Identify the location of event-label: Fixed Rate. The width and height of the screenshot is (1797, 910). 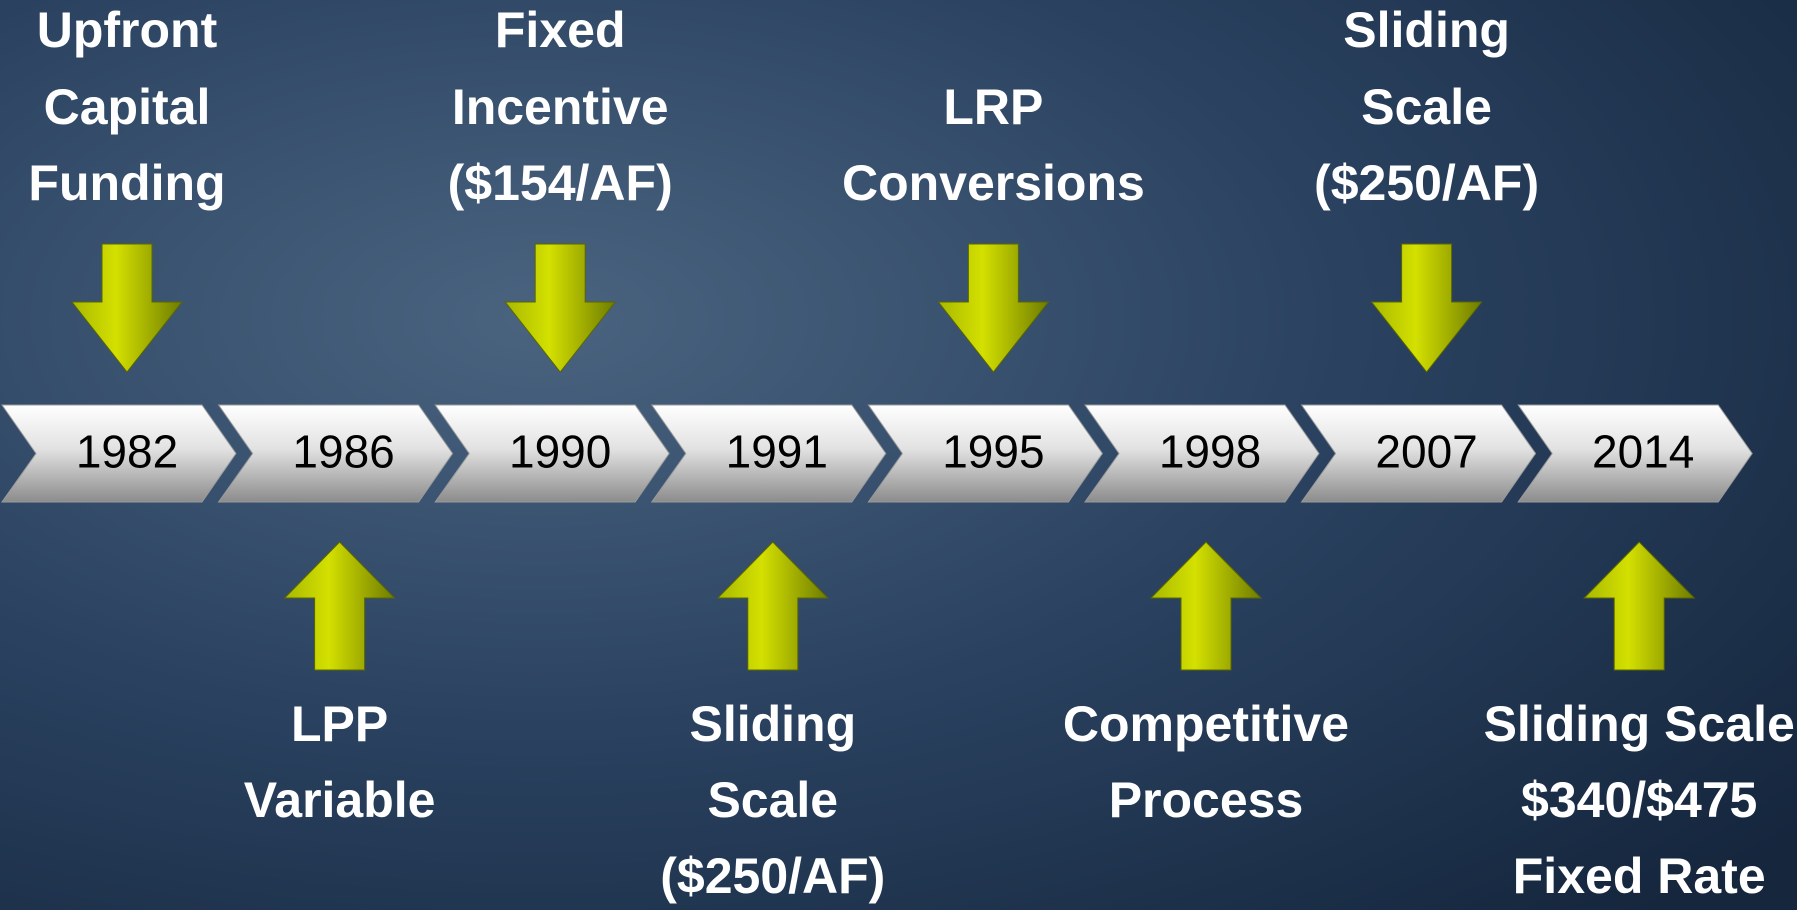
(1639, 876).